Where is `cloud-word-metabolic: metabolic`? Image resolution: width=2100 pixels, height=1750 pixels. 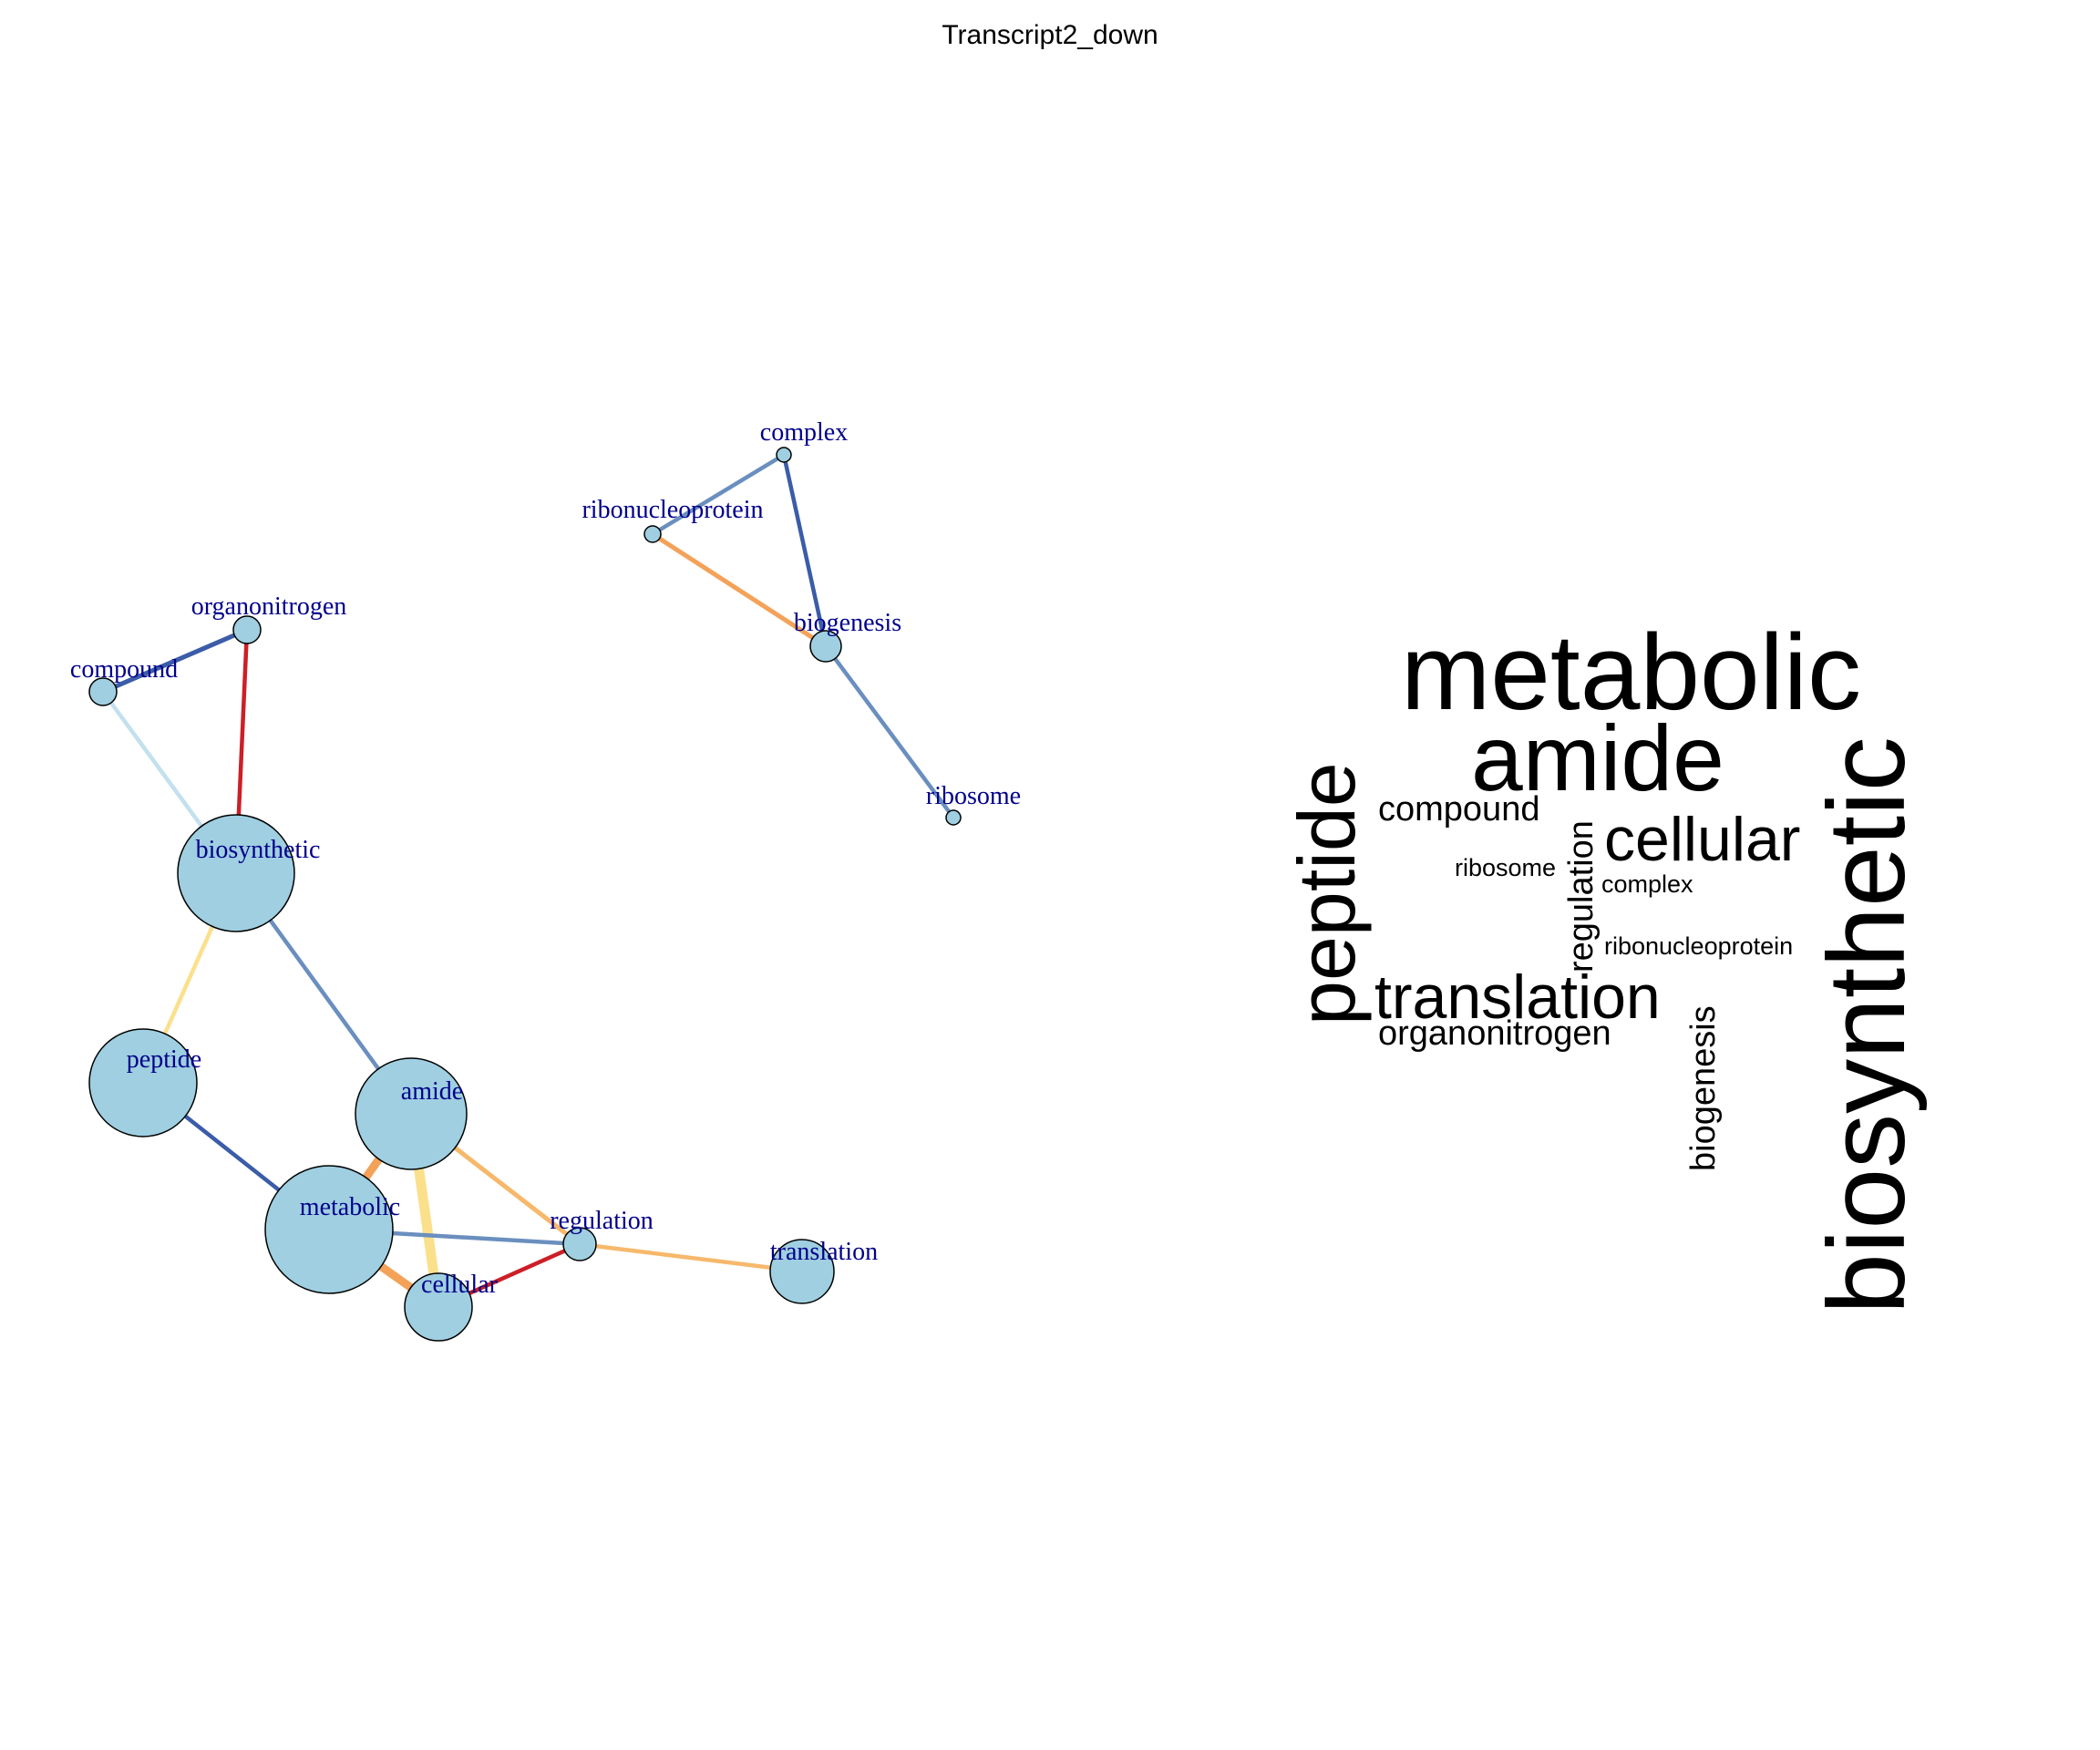
cloud-word-metabolic: metabolic is located at coordinates (1631, 672).